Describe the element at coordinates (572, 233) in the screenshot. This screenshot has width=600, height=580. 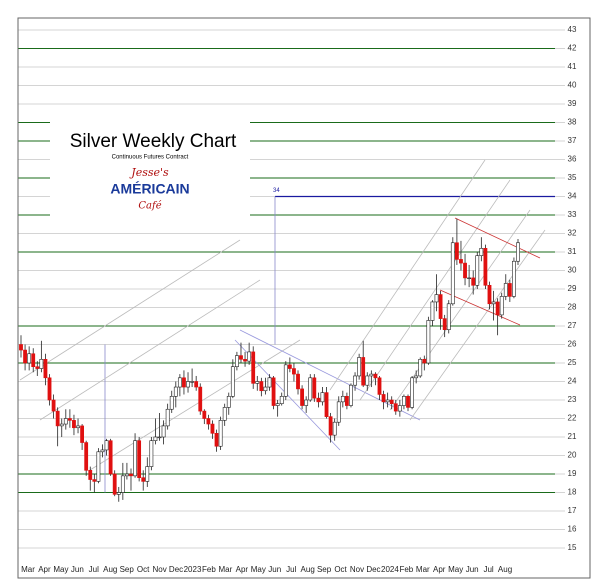
I see `y-tick-label: 32` at that location.